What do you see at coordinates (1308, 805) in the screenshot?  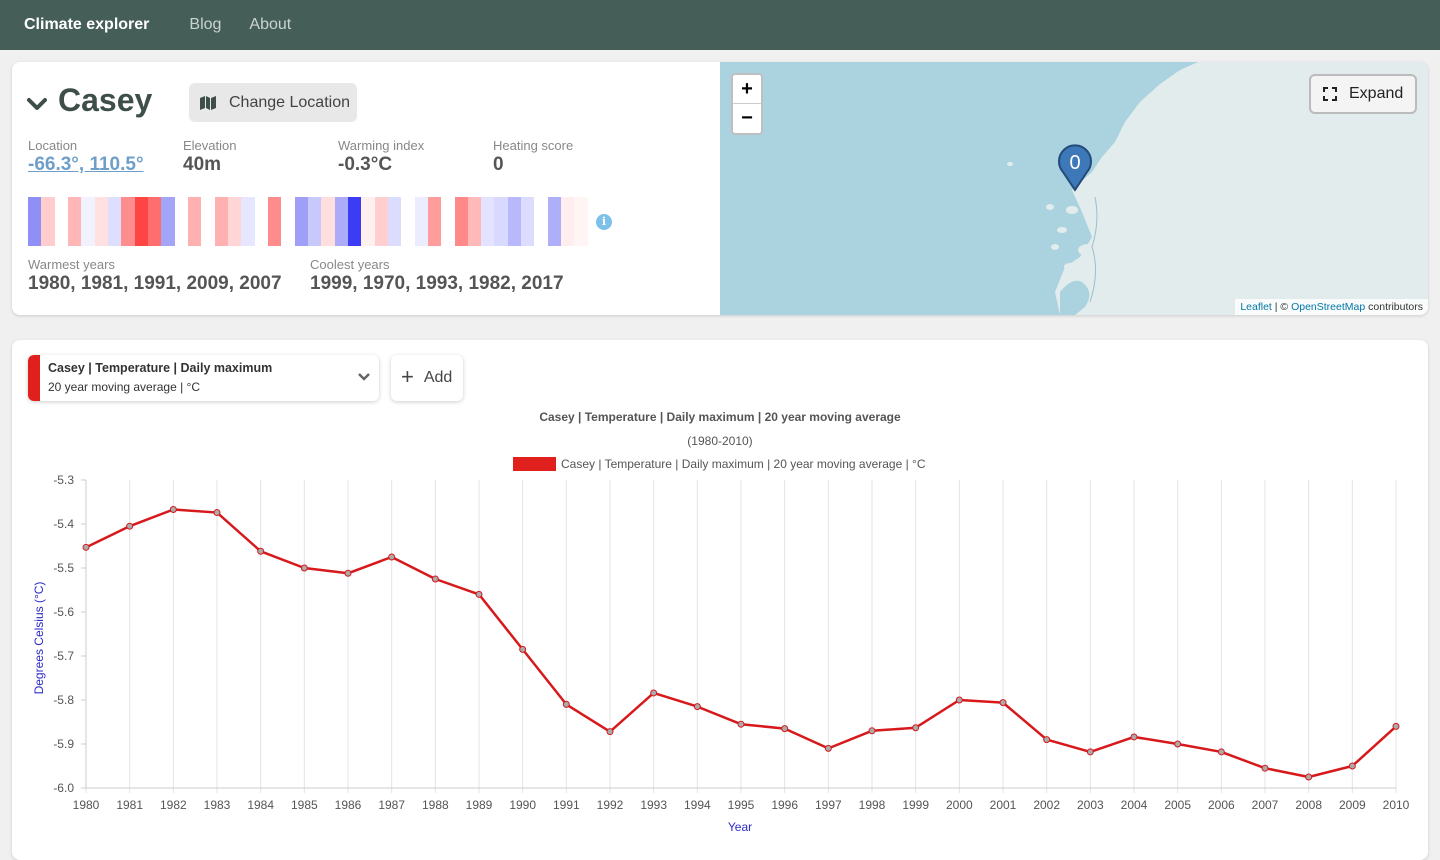 I see `x-tick-label: 2008` at bounding box center [1308, 805].